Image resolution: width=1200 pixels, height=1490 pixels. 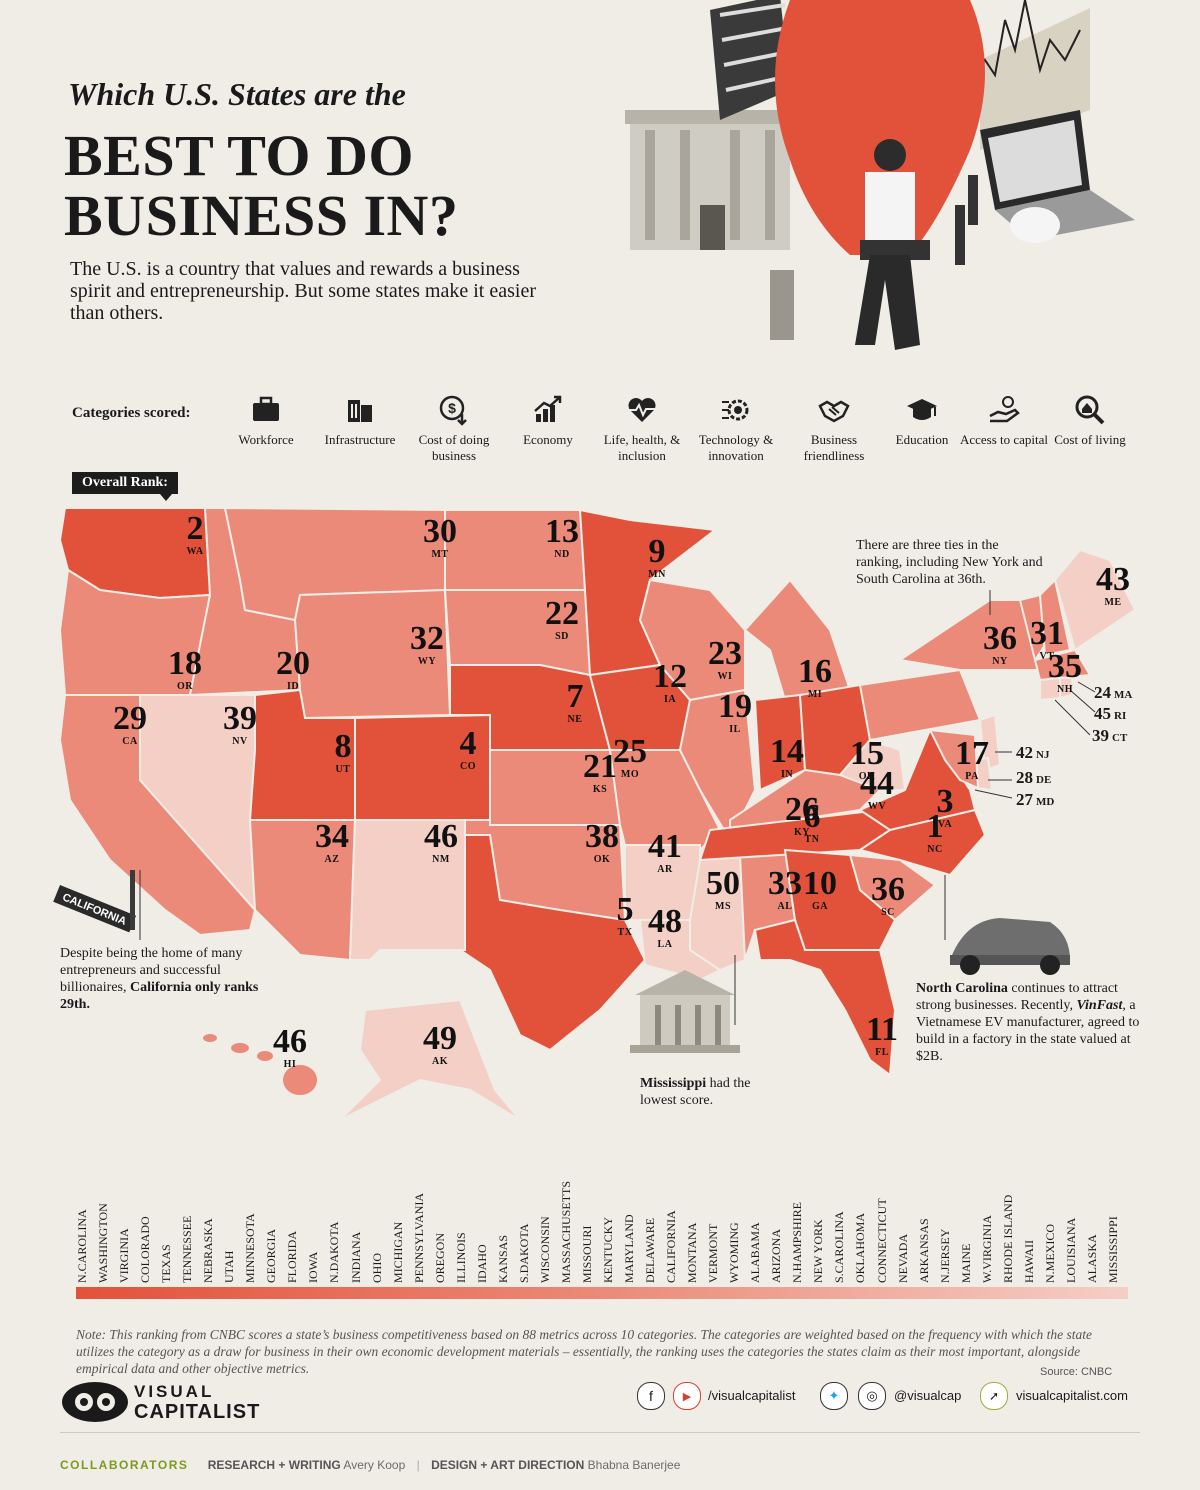 What do you see at coordinates (713, 1253) in the screenshot?
I see `ranking-bar-label: VERMONT` at bounding box center [713, 1253].